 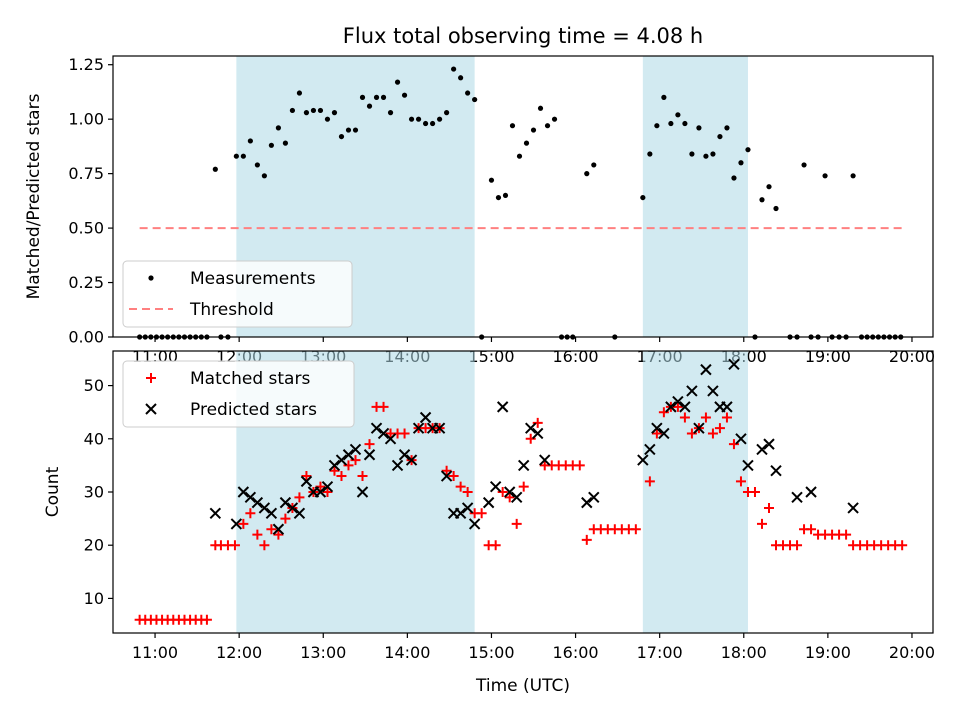 What do you see at coordinates (151, 409) in the screenshot?
I see `legend-x-marker` at bounding box center [151, 409].